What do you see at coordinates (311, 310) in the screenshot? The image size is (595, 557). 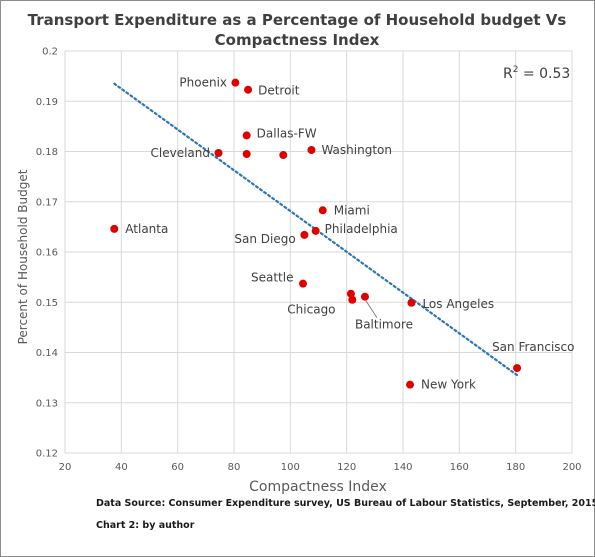 I see `point-label: Chicago` at bounding box center [311, 310].